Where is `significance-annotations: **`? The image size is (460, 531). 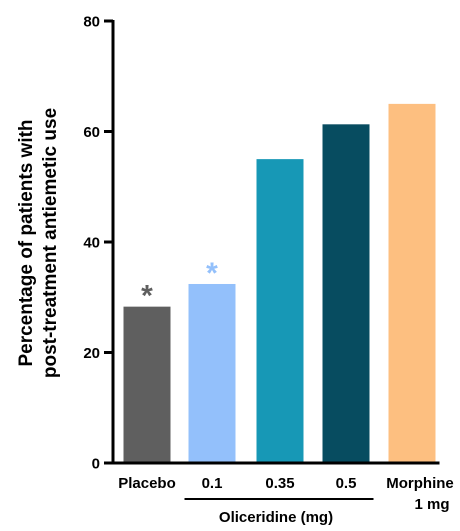
significance-annotations: ** is located at coordinates (179, 285).